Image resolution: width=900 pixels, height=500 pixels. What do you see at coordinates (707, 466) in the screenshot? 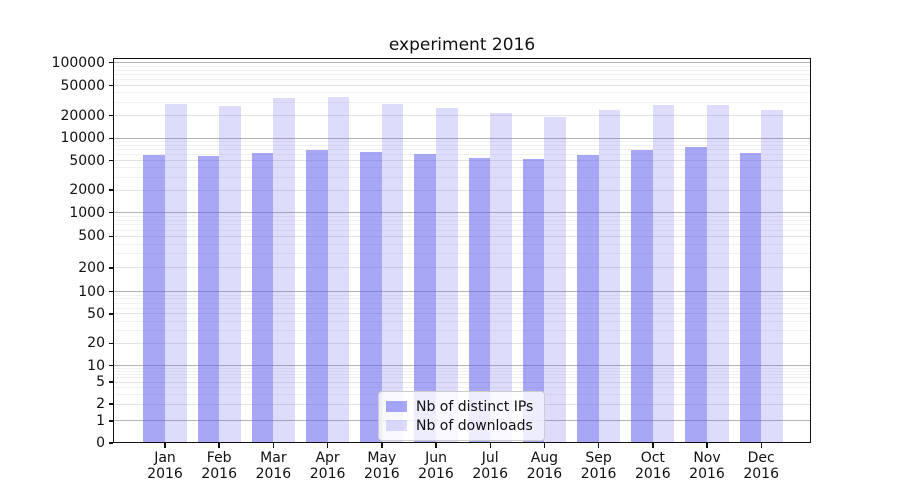
I see `x-axis-tick-label: Nov 2016` at bounding box center [707, 466].